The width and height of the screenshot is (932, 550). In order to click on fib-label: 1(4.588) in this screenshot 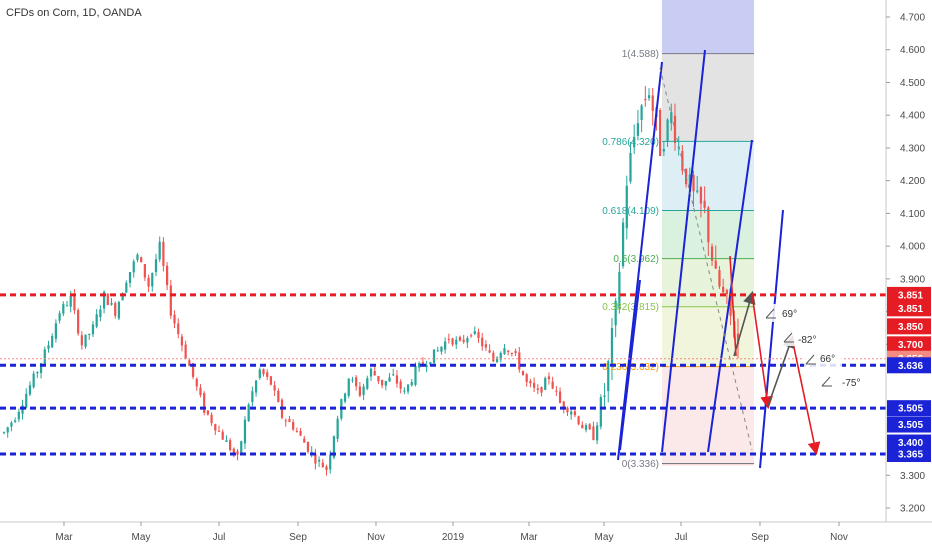, I will do `click(640, 54)`.